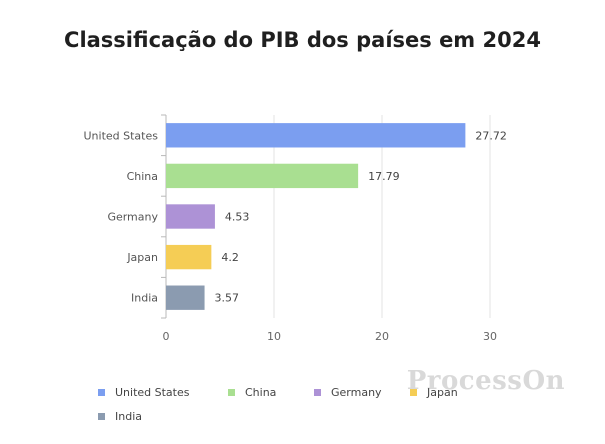 The image size is (605, 444). I want to click on x-tick-label: 20, so click(382, 336).